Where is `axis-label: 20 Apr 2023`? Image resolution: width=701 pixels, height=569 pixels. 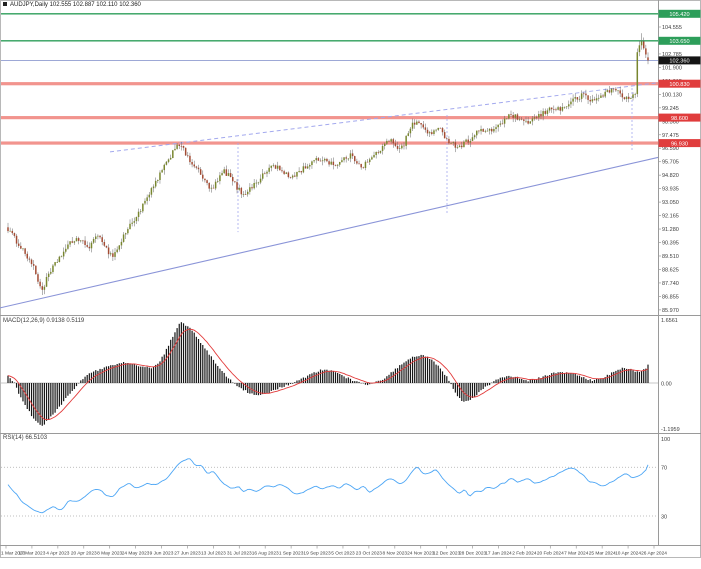
axis-label: 20 Apr 2023 is located at coordinates (84, 554).